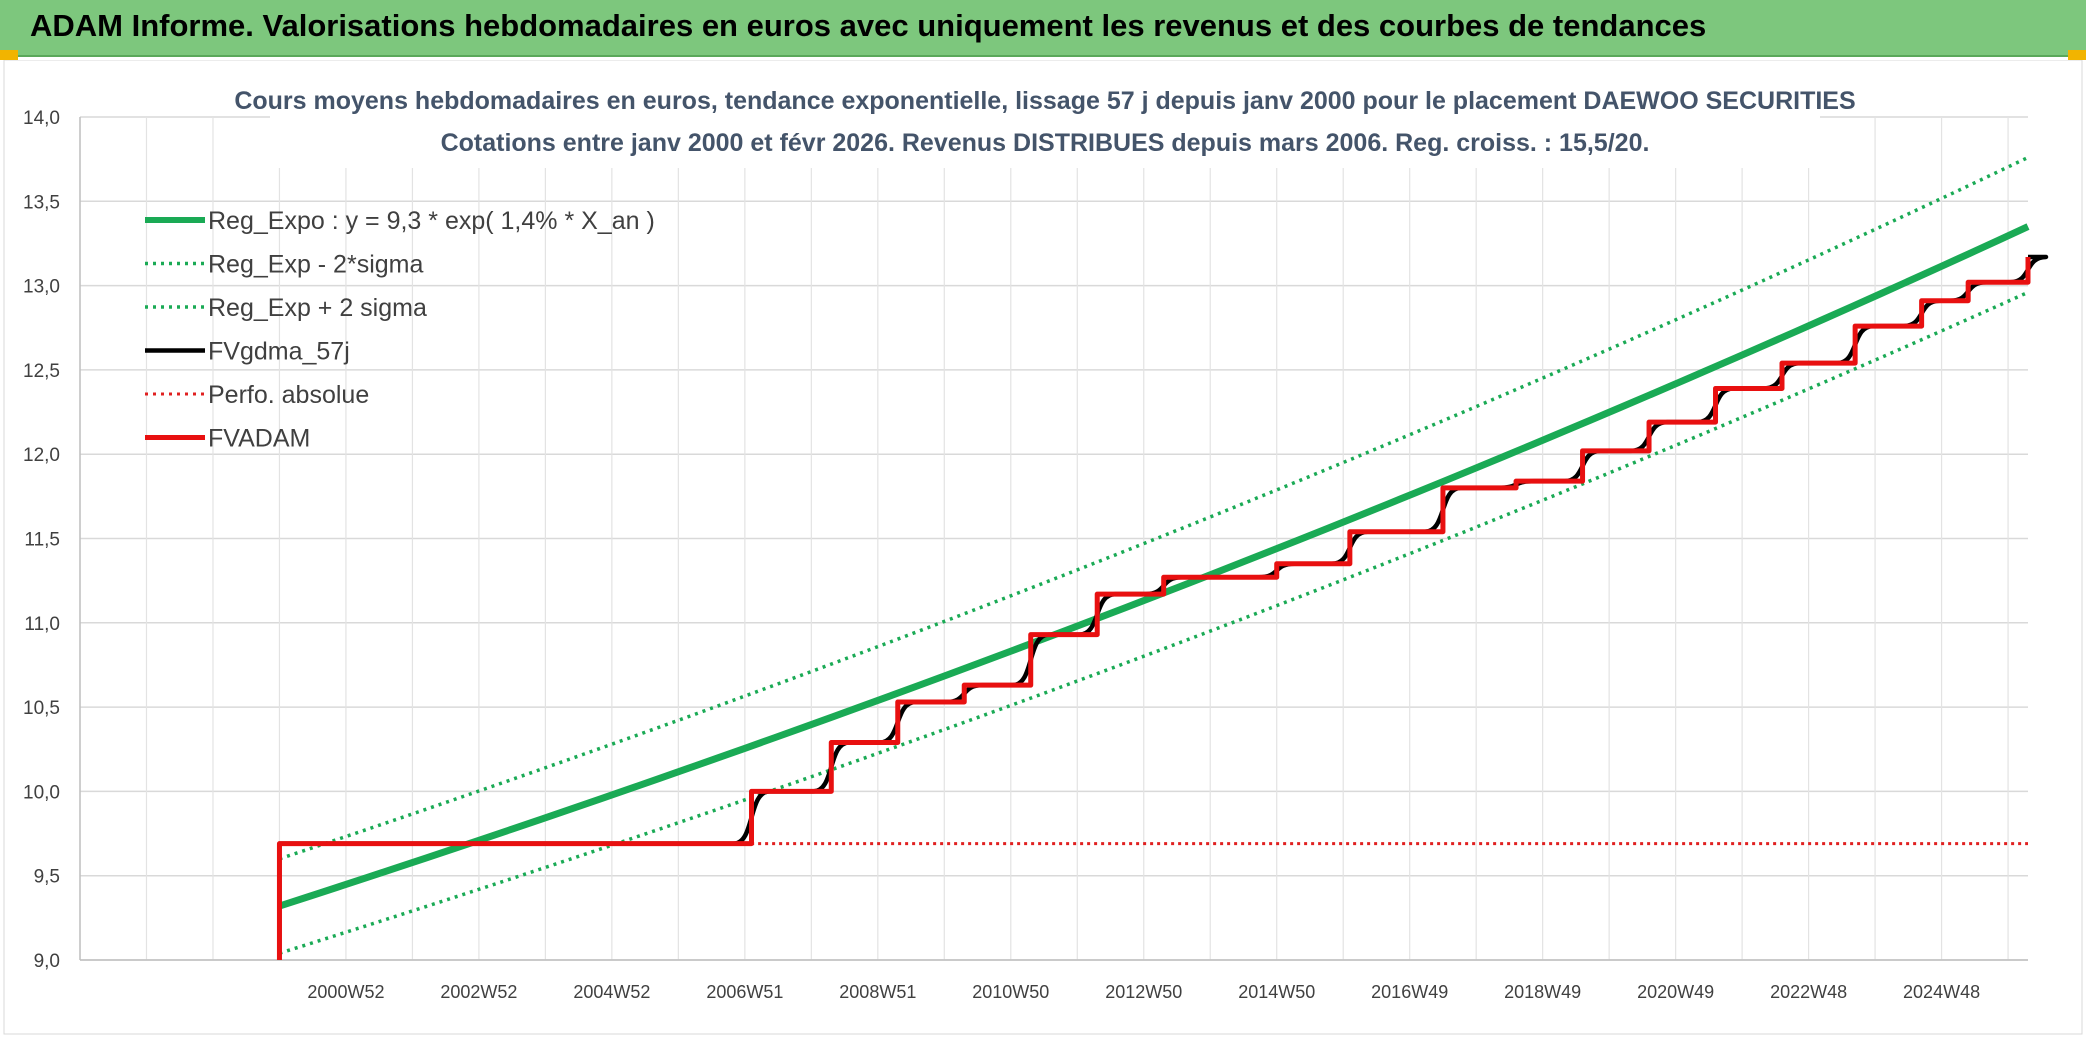 Image resolution: width=2086 pixels, height=1038 pixels. I want to click on title-background, so click(1045, 125).